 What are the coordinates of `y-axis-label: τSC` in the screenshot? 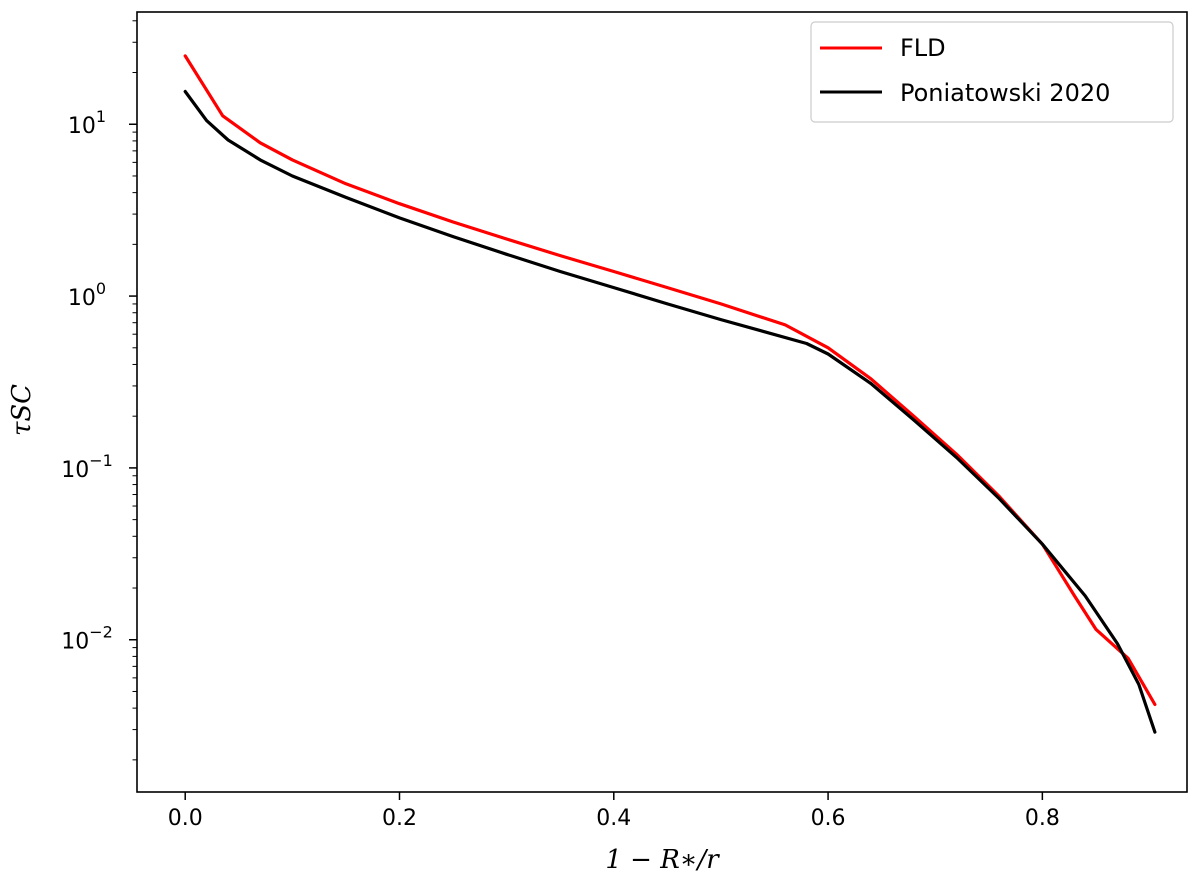 It's located at (22, 410).